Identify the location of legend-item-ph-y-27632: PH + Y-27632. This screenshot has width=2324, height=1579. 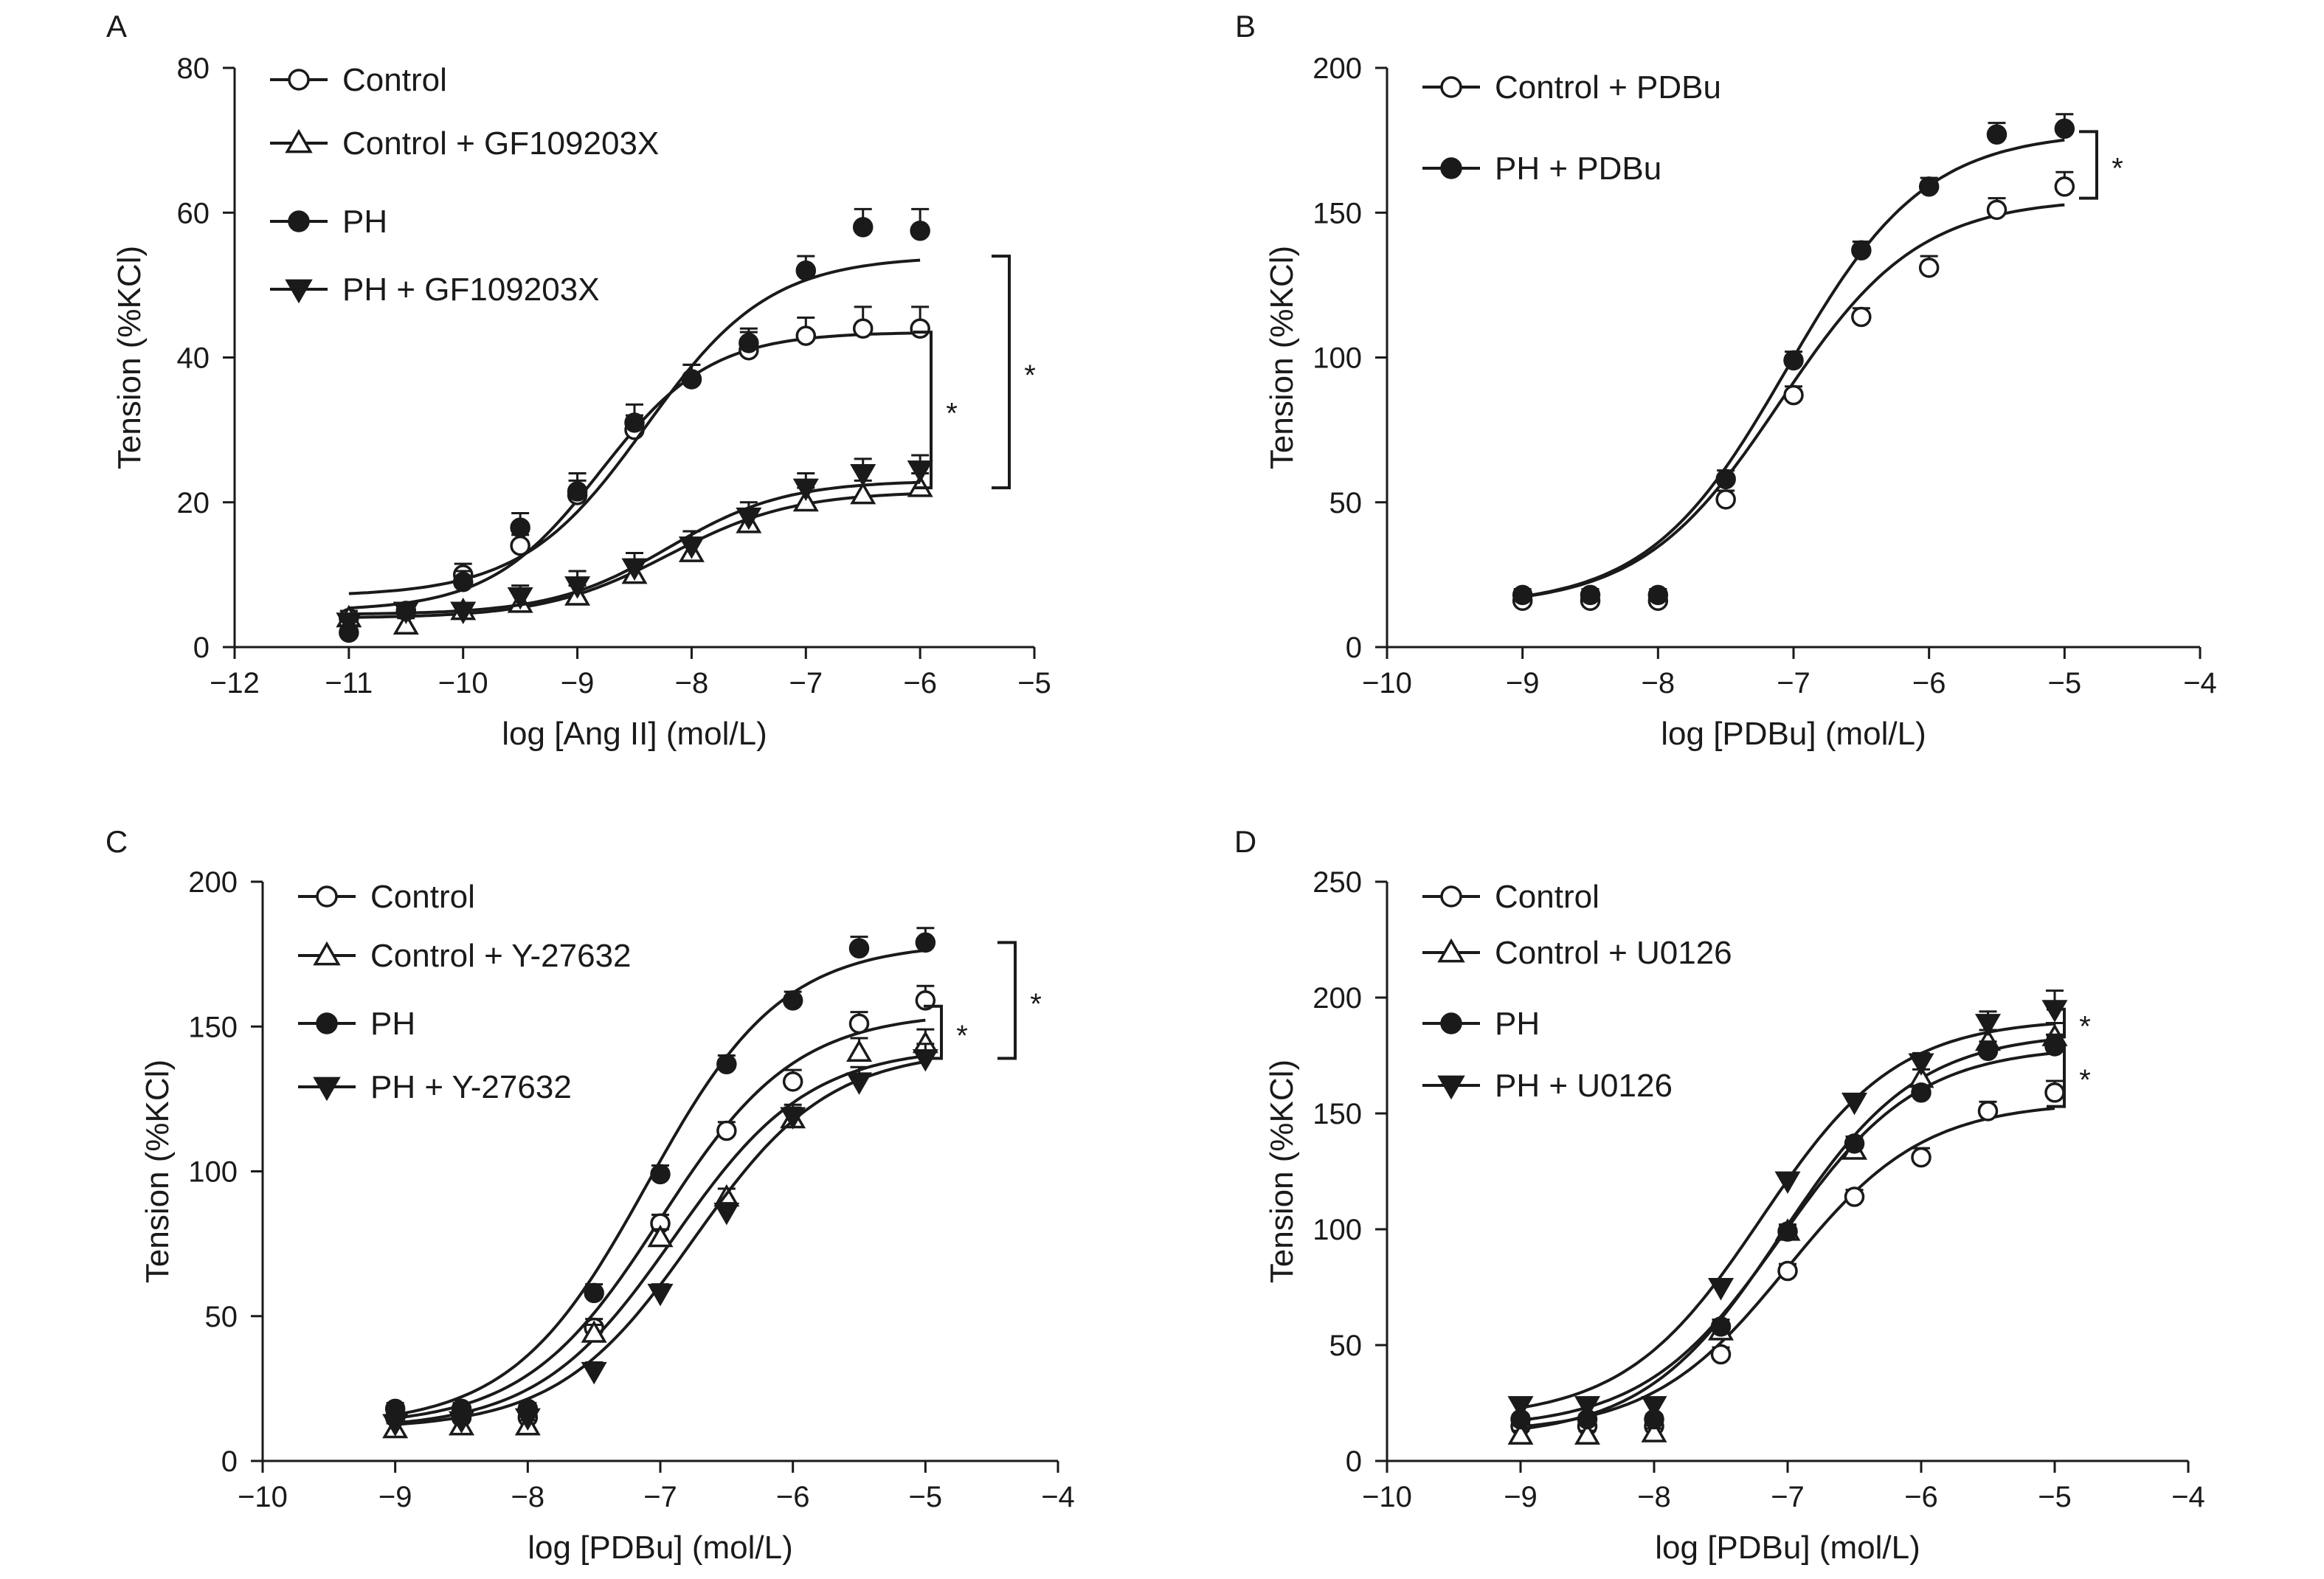
(435, 1087).